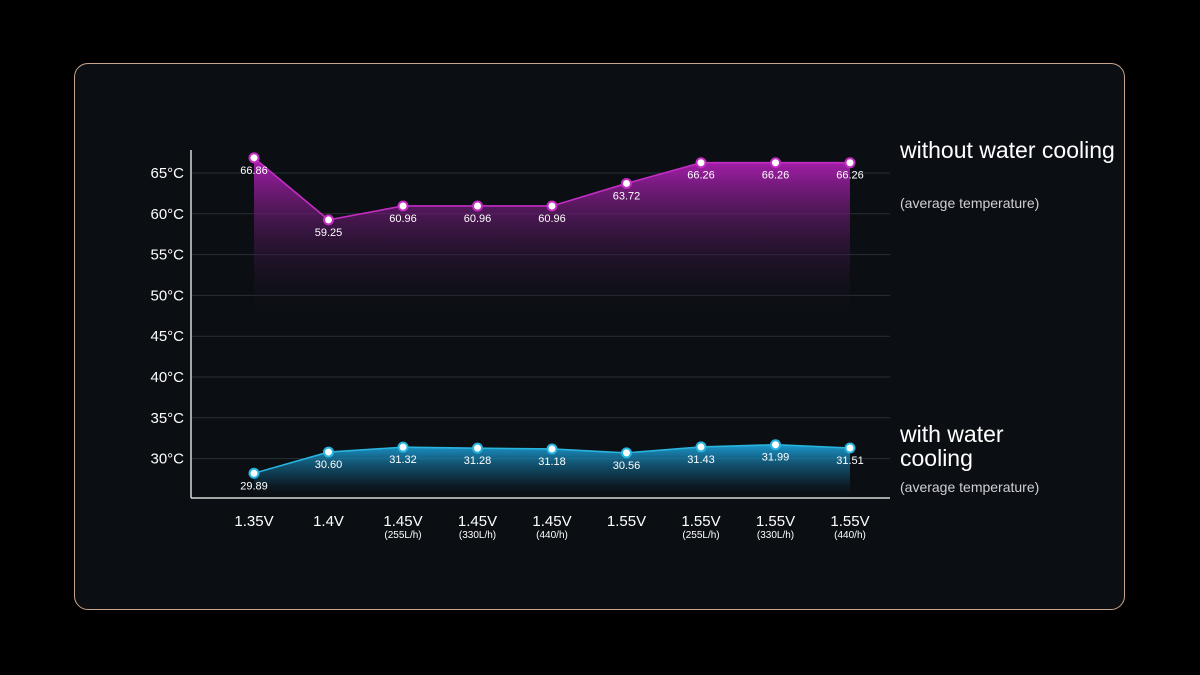  I want to click on y-tick-label: 30°C, so click(167, 459).